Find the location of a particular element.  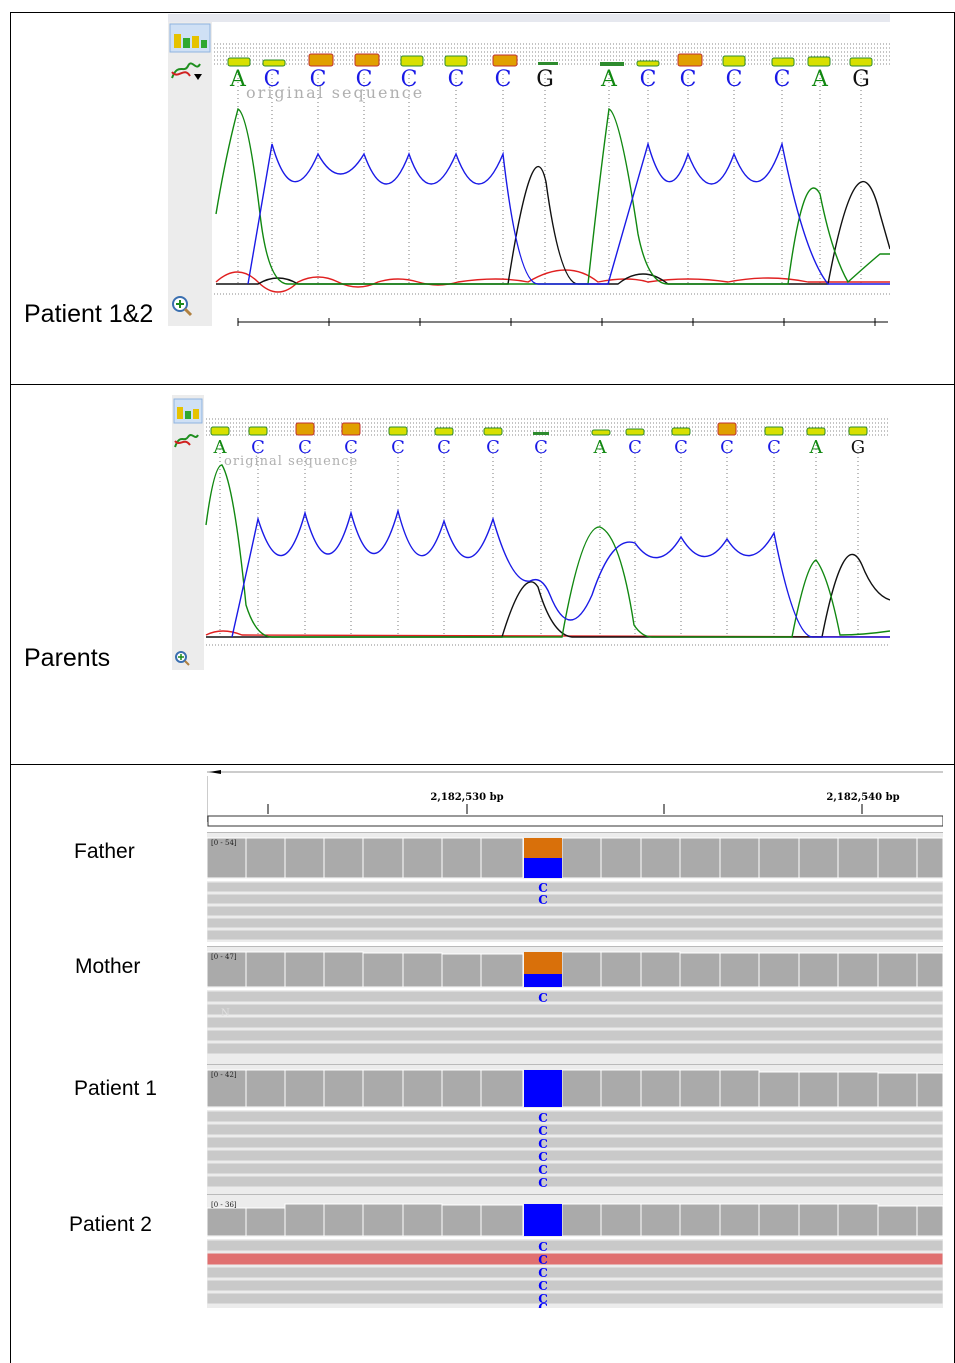

ruler-label: 2,182,530 bp is located at coordinates (466, 797).